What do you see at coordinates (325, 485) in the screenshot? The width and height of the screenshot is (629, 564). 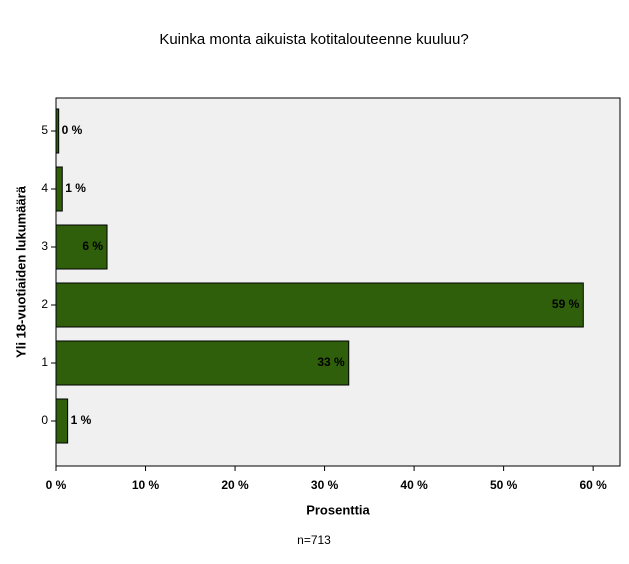 I see `x-tick-label: 30 %` at bounding box center [325, 485].